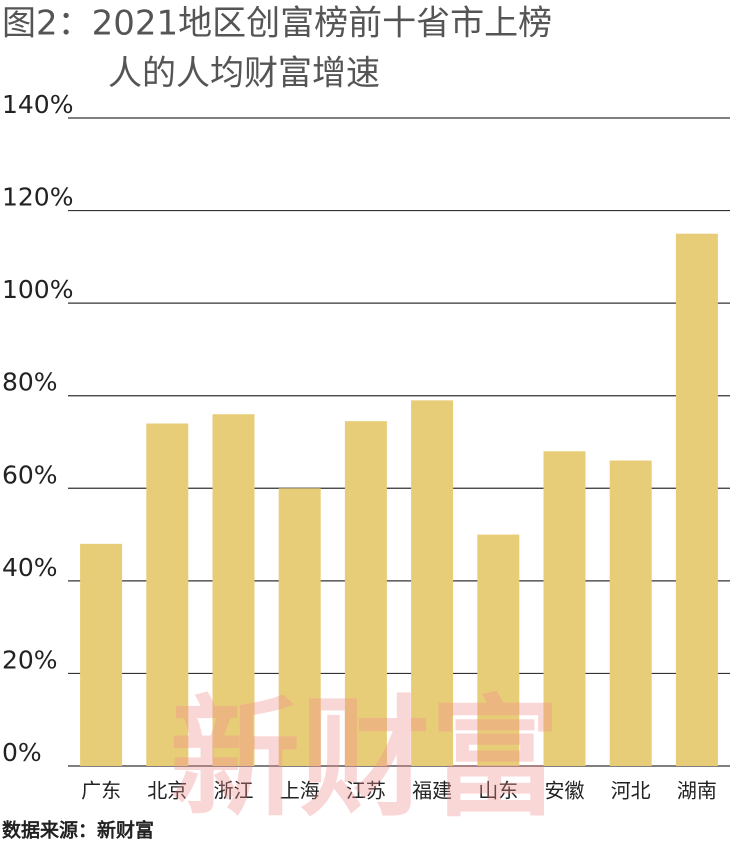  Describe the element at coordinates (277, 24) in the screenshot. I see `chart-title: 图2：2021地区创富榜前十省市上榜` at that location.